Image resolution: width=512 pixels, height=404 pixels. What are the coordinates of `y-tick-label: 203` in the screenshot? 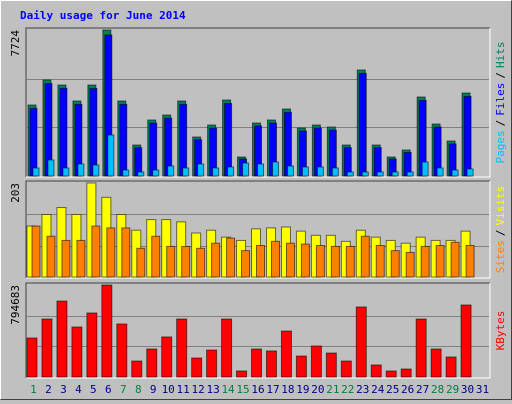 It's located at (15, 193).